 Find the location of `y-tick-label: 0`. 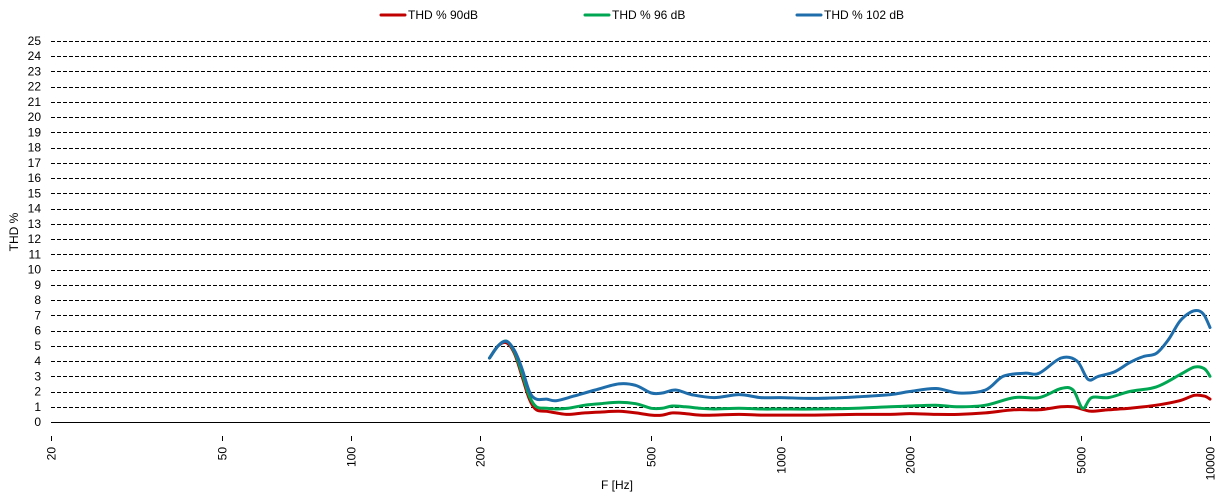

y-tick-label: 0 is located at coordinates (37, 422).